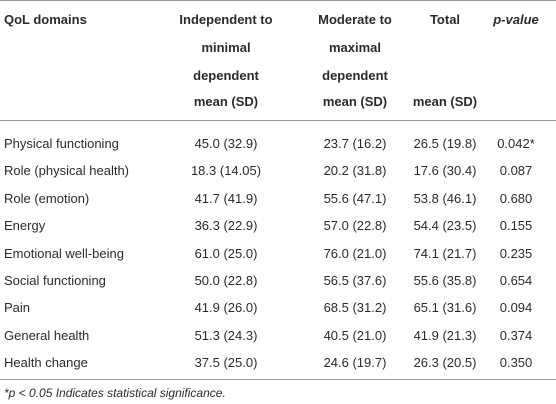 The height and width of the screenshot is (404, 556). Describe the element at coordinates (64, 253) in the screenshot. I see `row-label: Emotional well-being` at that location.